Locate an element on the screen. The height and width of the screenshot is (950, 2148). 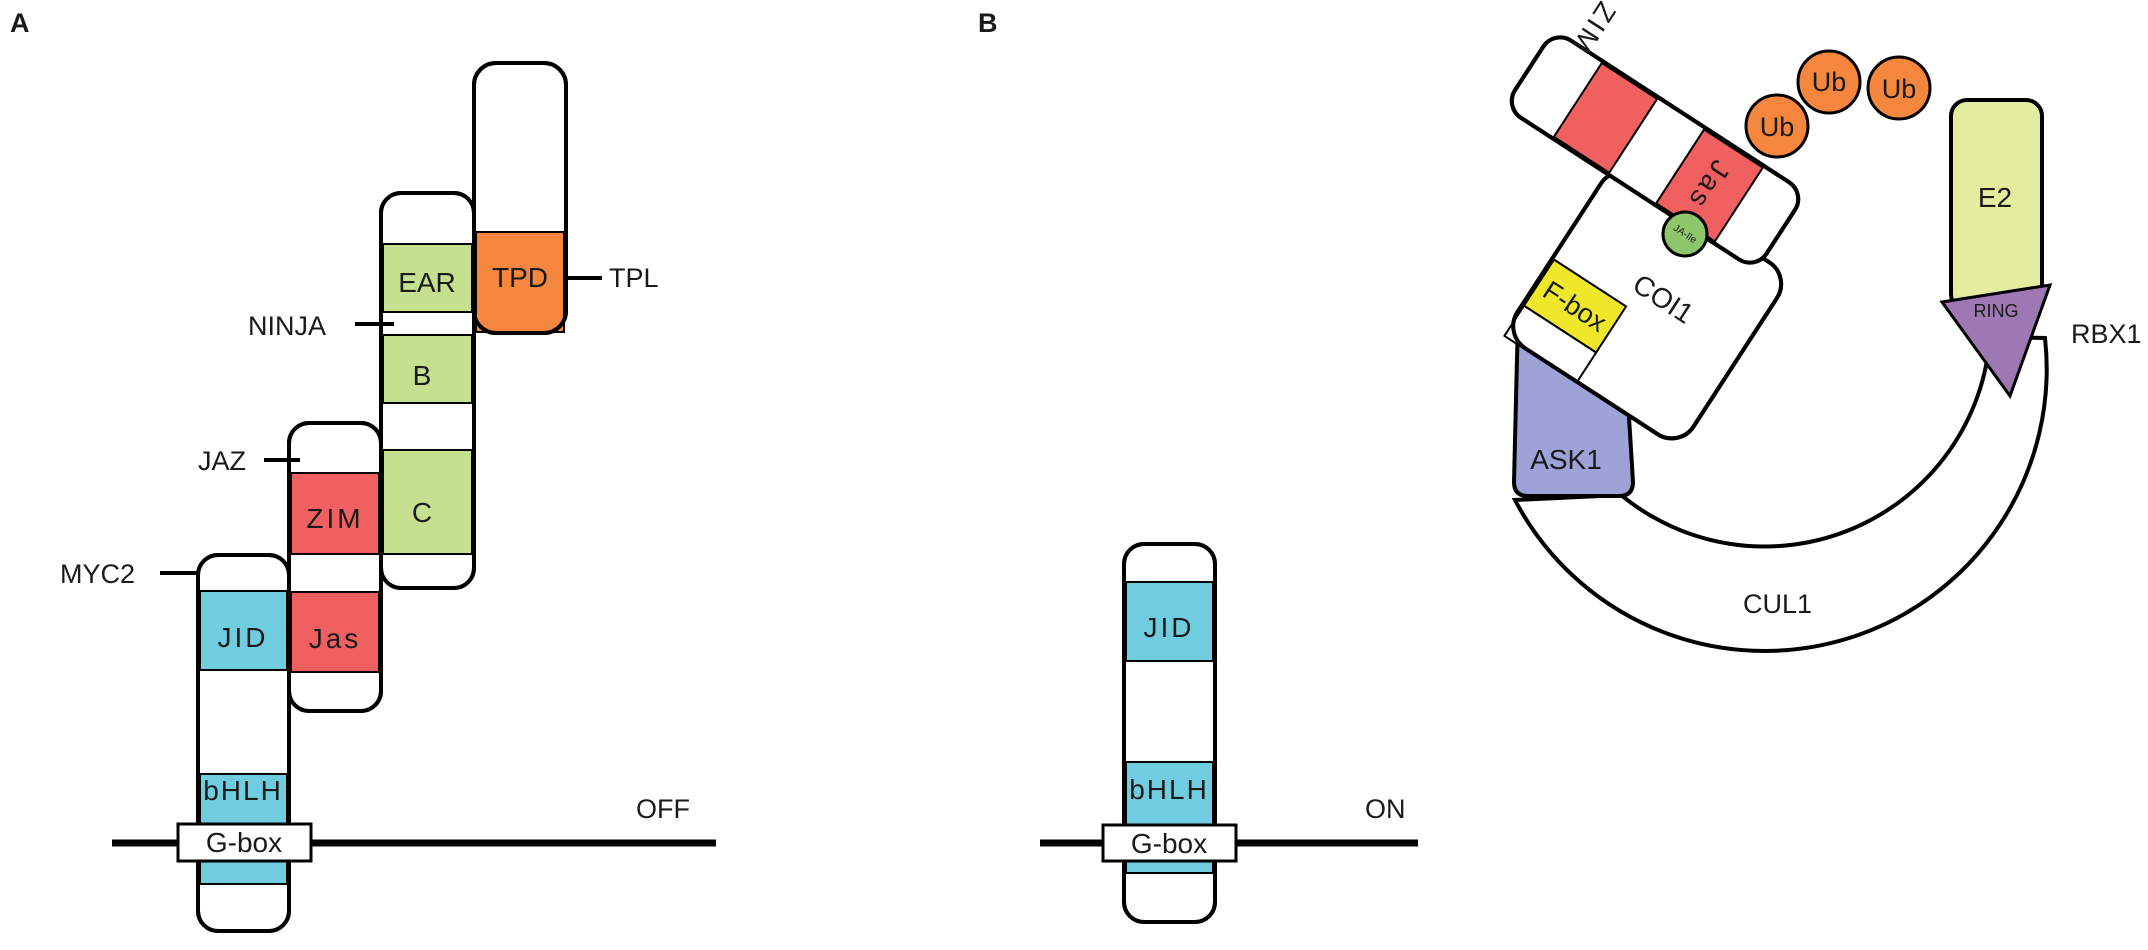
myc2-protein: JID bHLH is located at coordinates (243, 743).